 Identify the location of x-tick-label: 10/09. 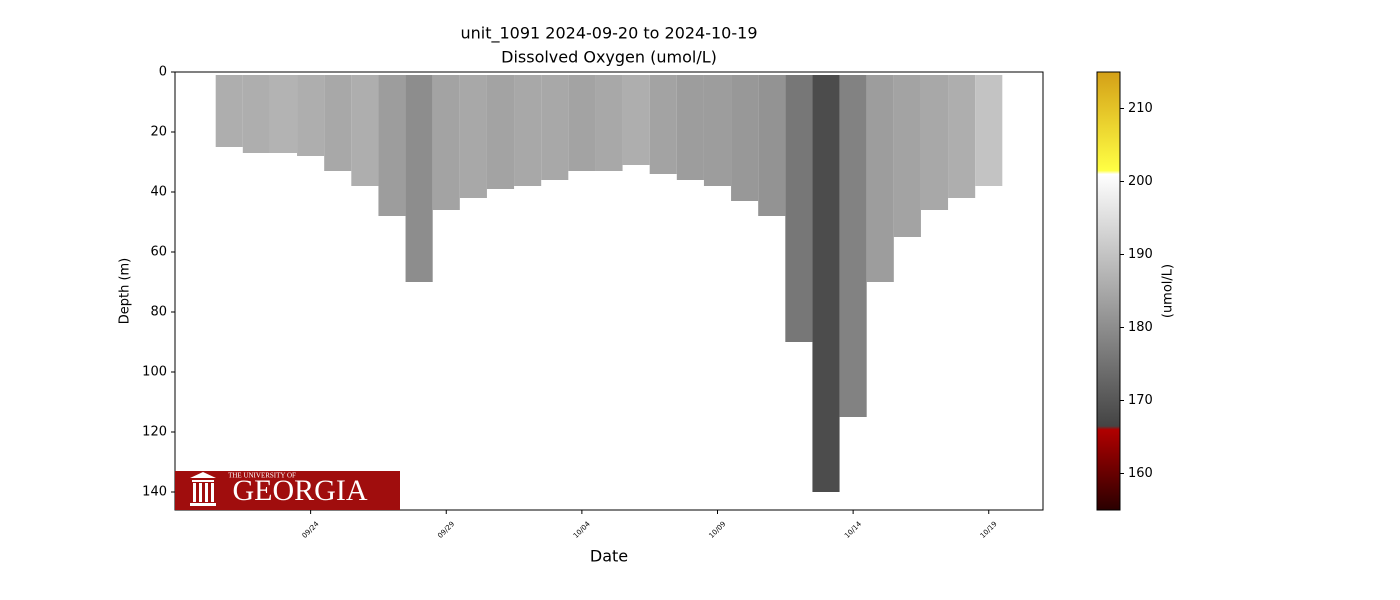
(718, 530).